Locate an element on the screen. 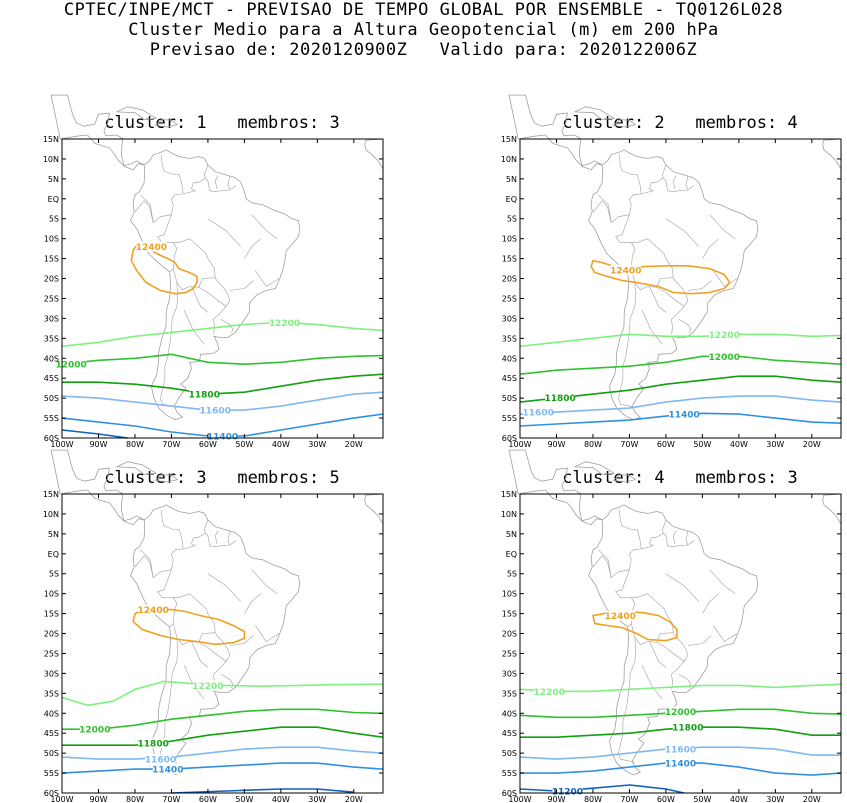 The image size is (847, 803). lat-tick-label: 55S is located at coordinates (509, 418).